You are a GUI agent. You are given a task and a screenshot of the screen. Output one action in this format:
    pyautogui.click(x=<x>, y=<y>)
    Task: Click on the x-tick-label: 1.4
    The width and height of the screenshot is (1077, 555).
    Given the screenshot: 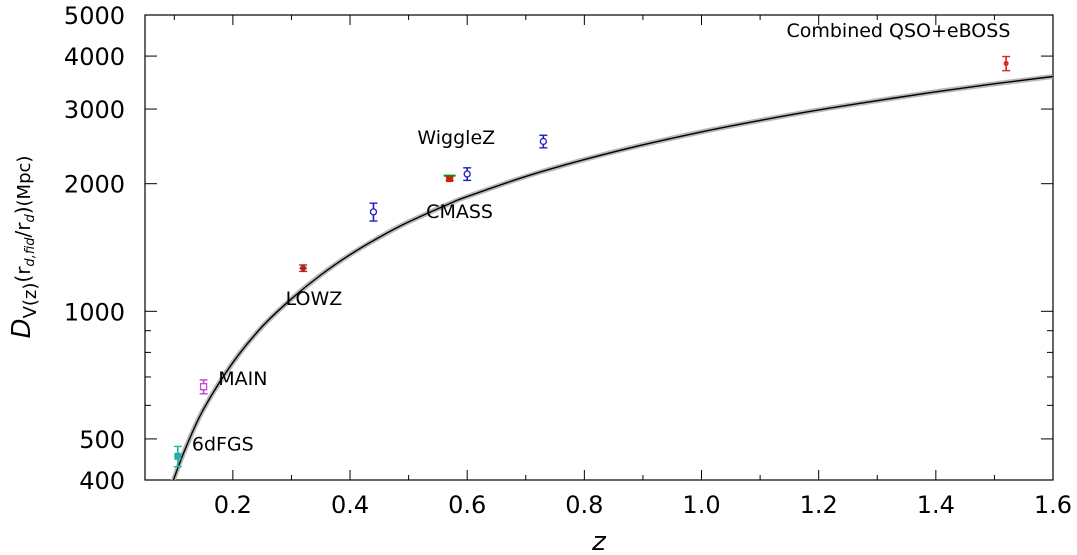 What is the action you would take?
    pyautogui.click(x=936, y=505)
    